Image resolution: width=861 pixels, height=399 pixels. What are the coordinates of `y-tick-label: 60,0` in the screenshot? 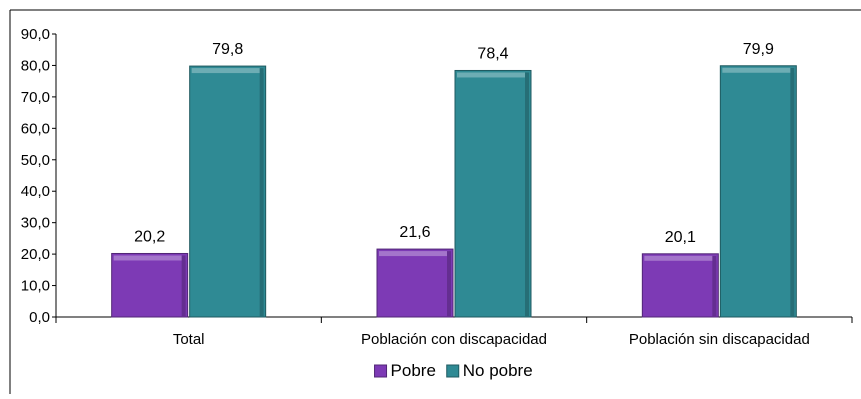 It's located at (35, 128).